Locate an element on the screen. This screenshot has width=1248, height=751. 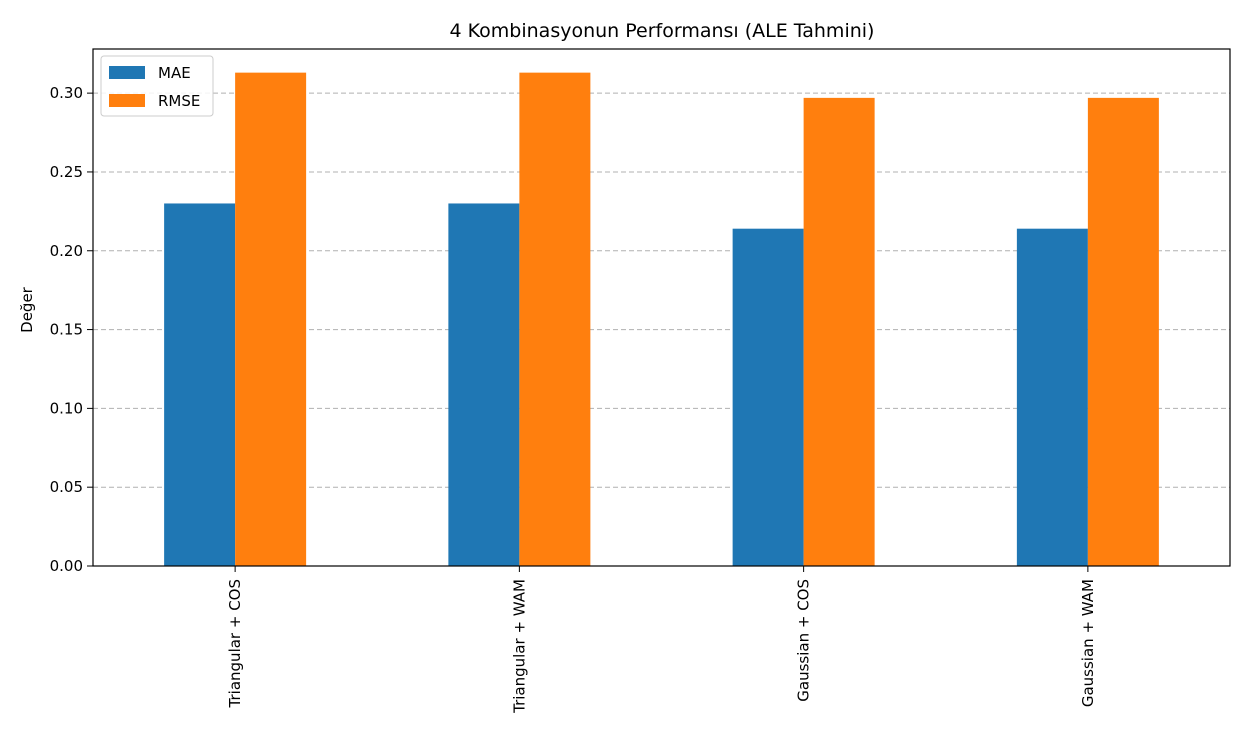
y-tick-label: 0.15 is located at coordinates (66, 330).